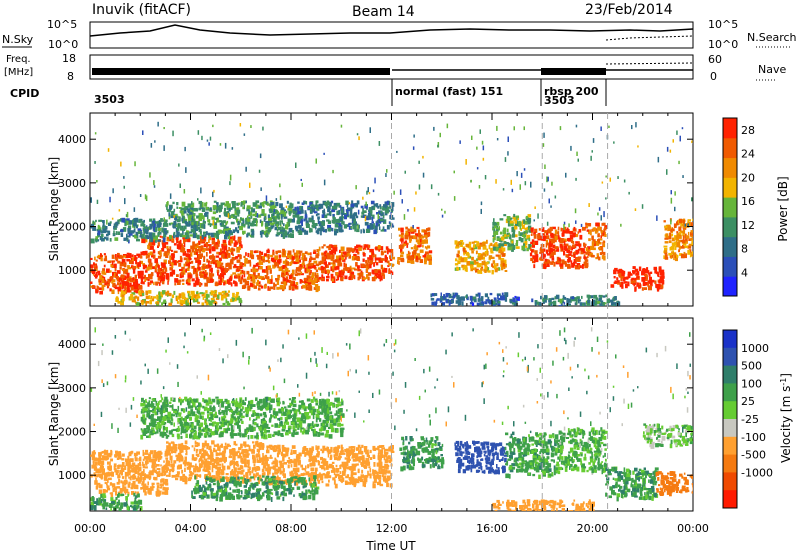 The image size is (800, 554). Describe the element at coordinates (786, 418) in the screenshot. I see `velocity-colorbar-label: Velocity [m s-1]` at that location.